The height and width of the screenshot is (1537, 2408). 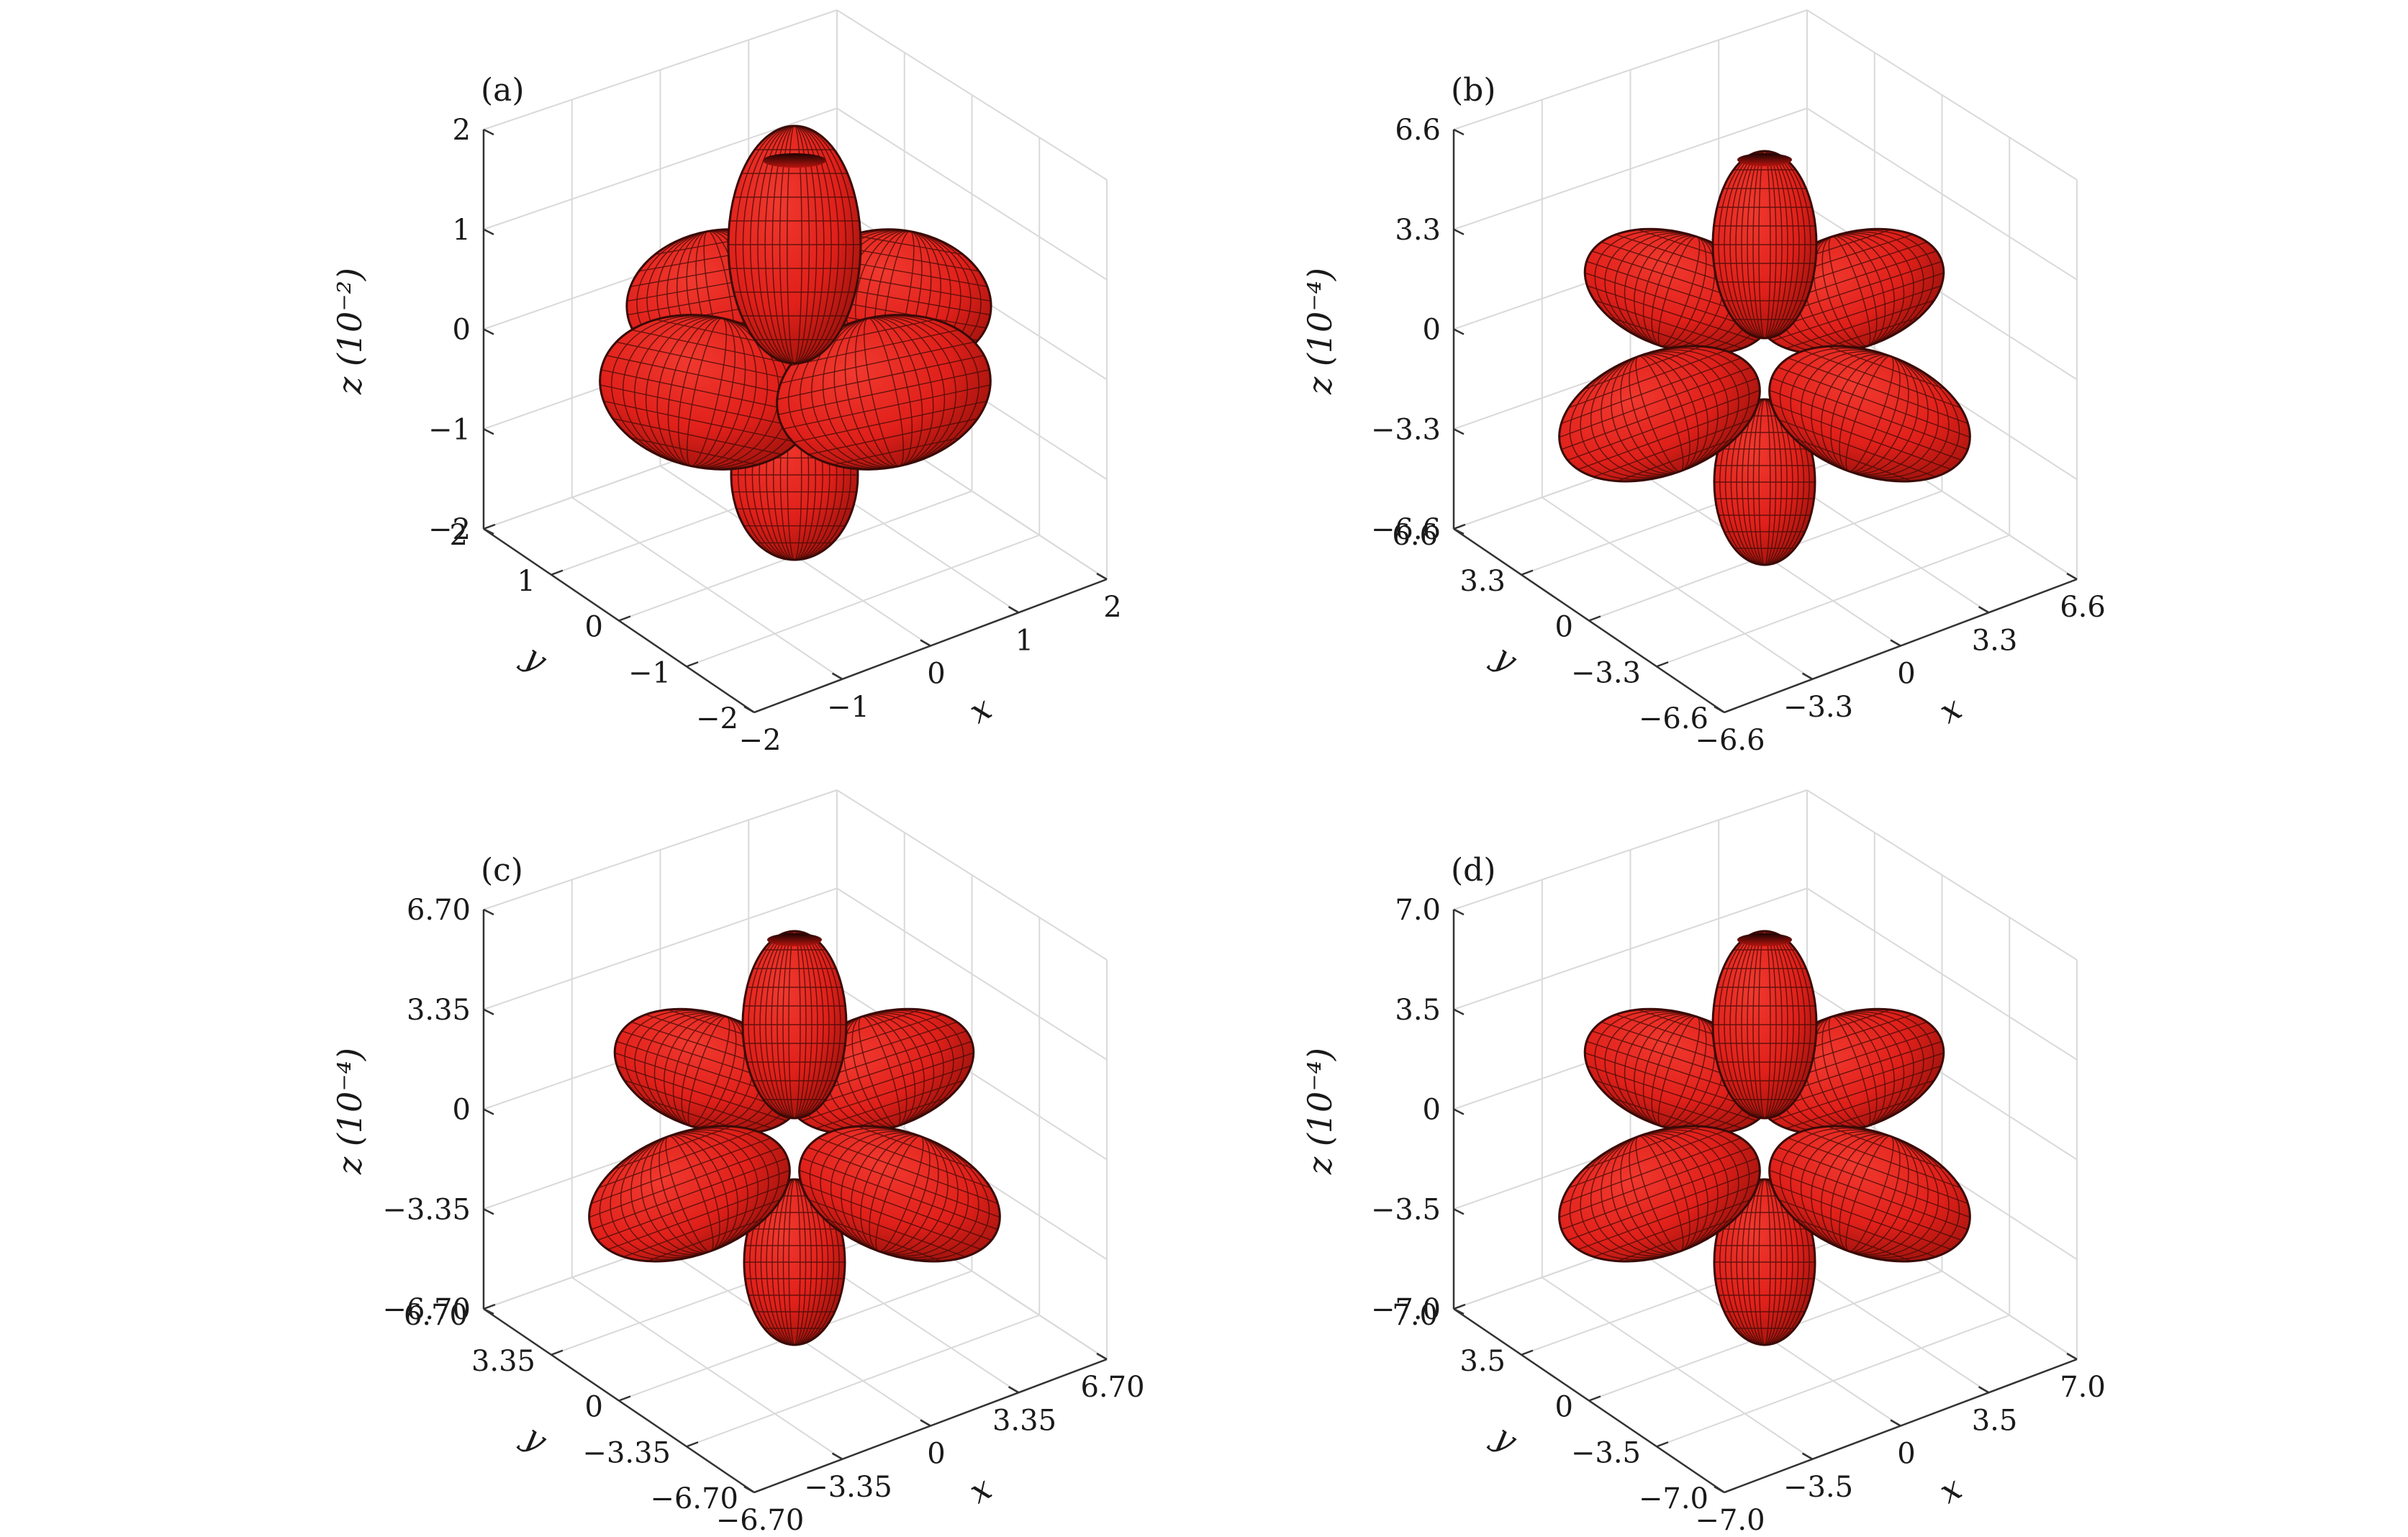 I want to click on z-tick-label: −1, so click(x=450, y=429).